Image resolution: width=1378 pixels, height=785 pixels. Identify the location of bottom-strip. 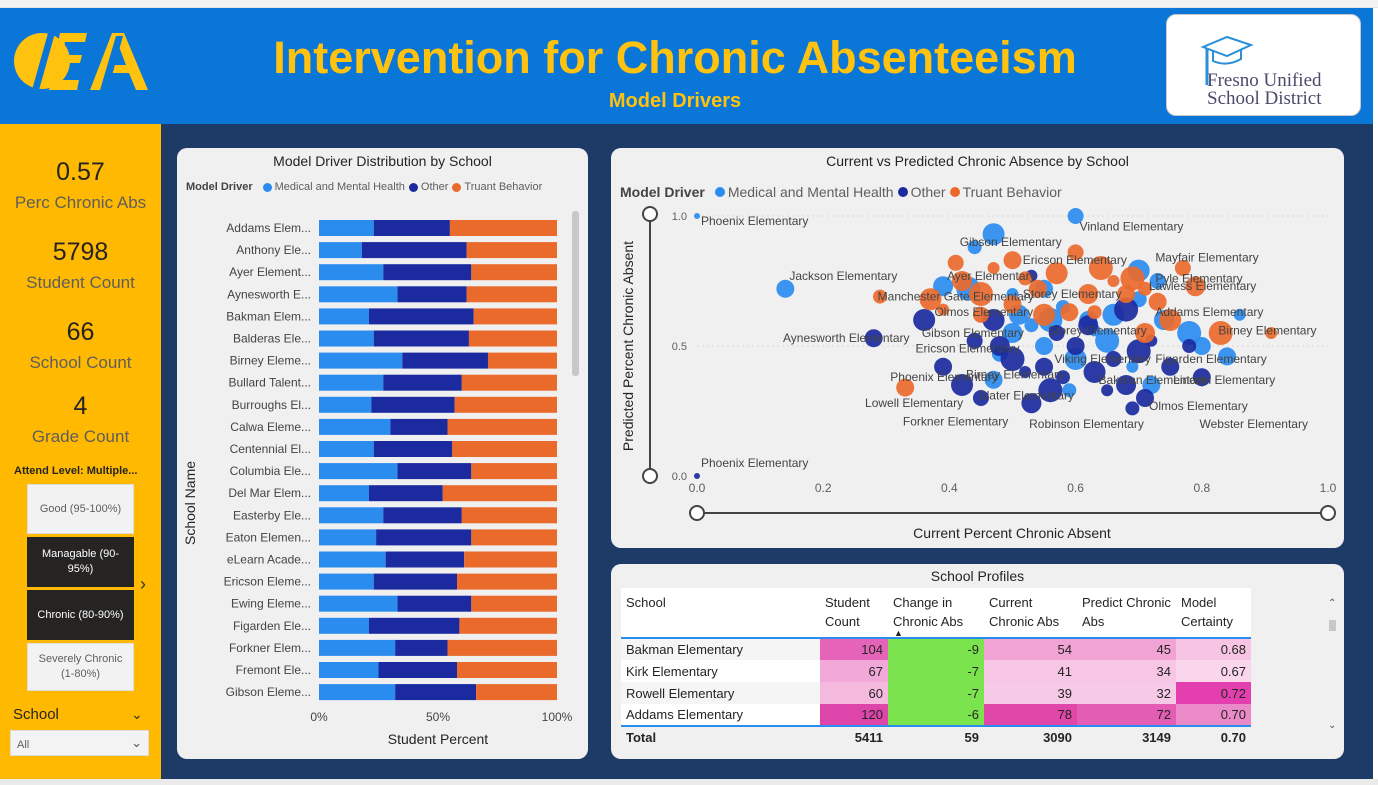
(689, 782).